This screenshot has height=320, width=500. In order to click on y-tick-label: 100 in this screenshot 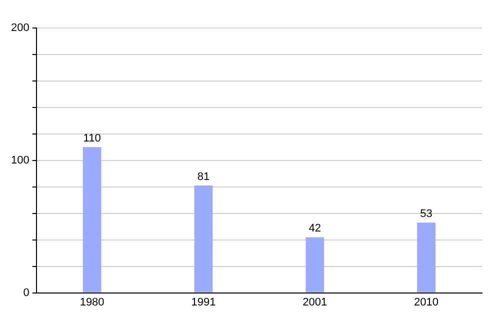, I will do `click(20, 160)`.